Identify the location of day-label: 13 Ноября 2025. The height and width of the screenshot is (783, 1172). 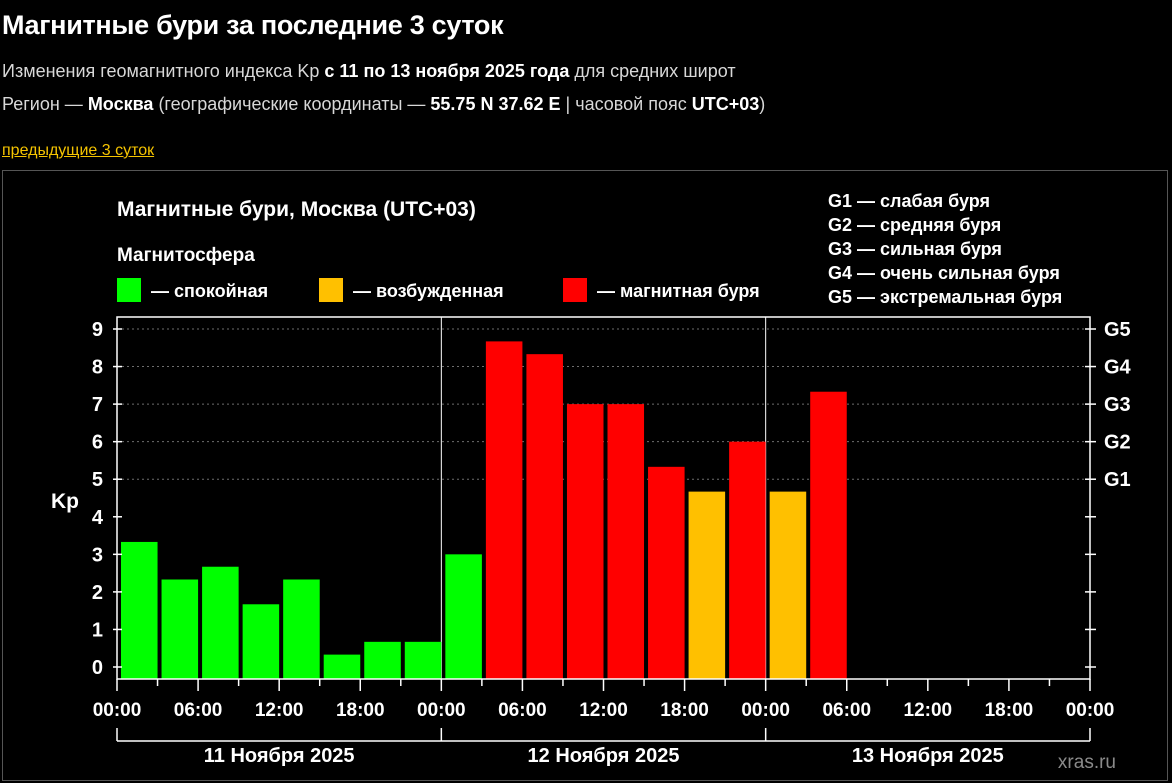
(928, 756).